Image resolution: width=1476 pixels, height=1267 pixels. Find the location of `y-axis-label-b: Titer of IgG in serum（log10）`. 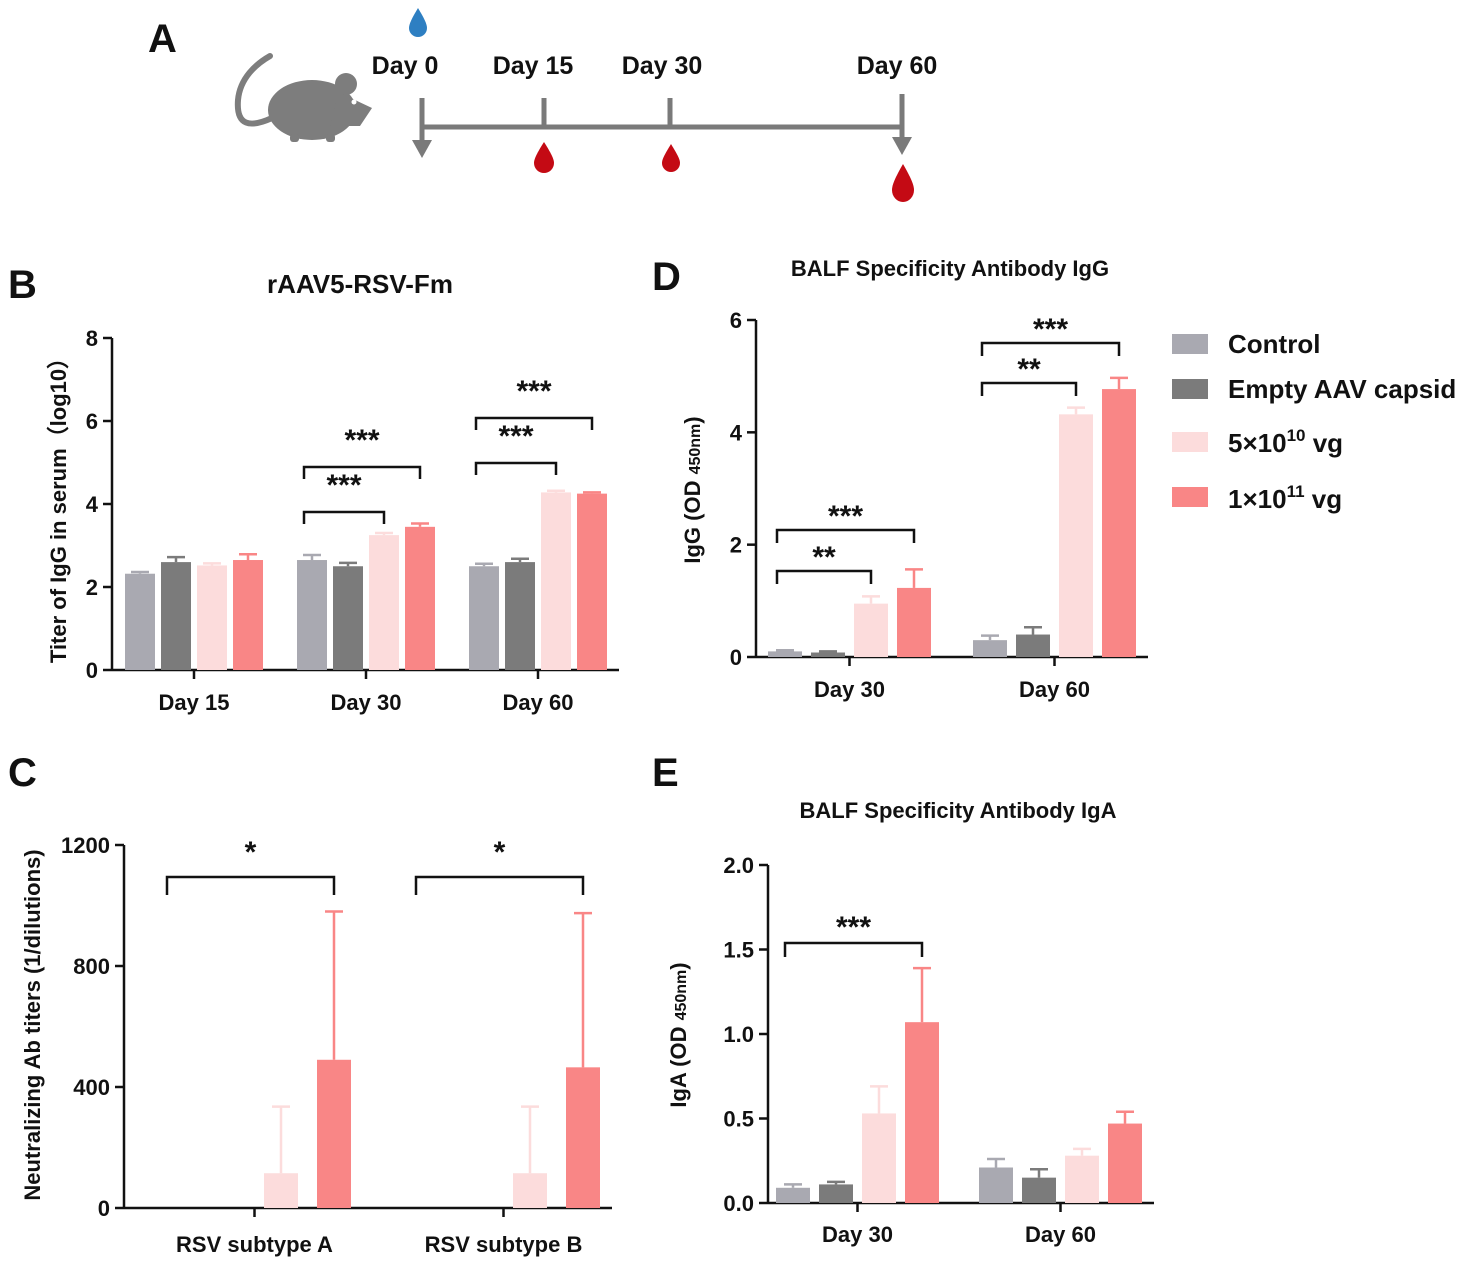

y-axis-label-b: Titer of IgG in serum（log10） is located at coordinates (58, 505).